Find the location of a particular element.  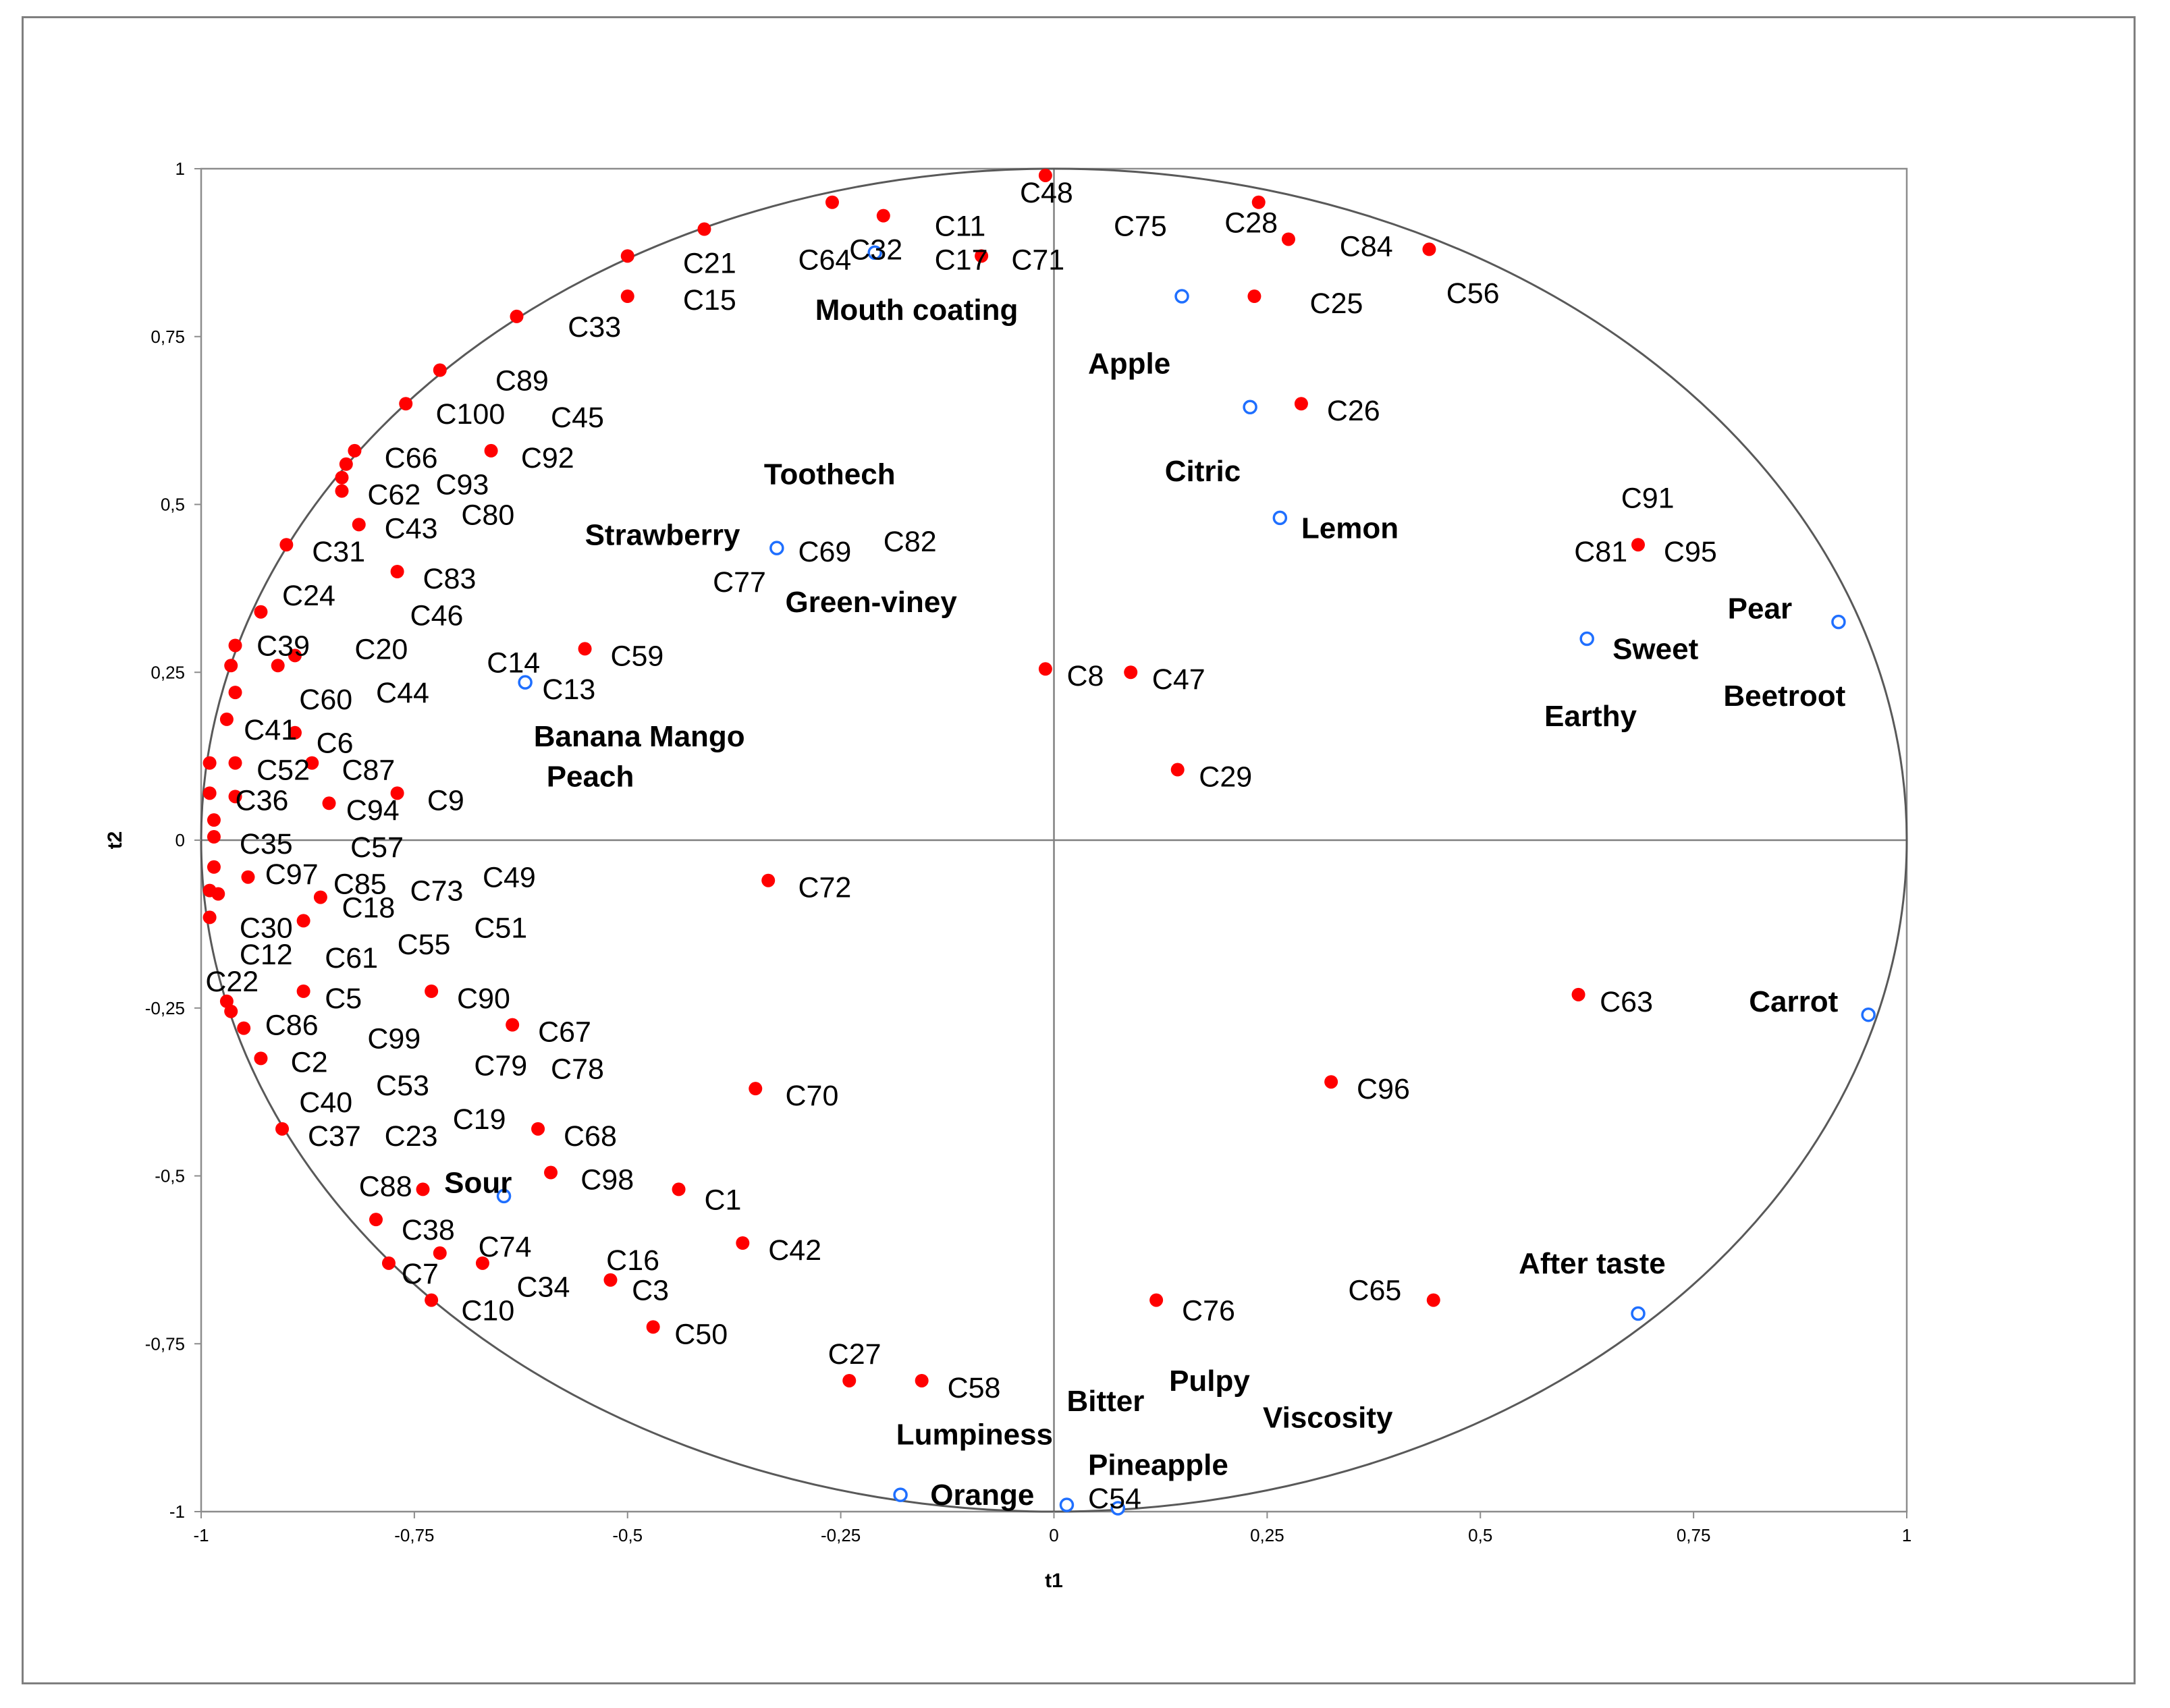

observation-label: C15 is located at coordinates (709, 300).